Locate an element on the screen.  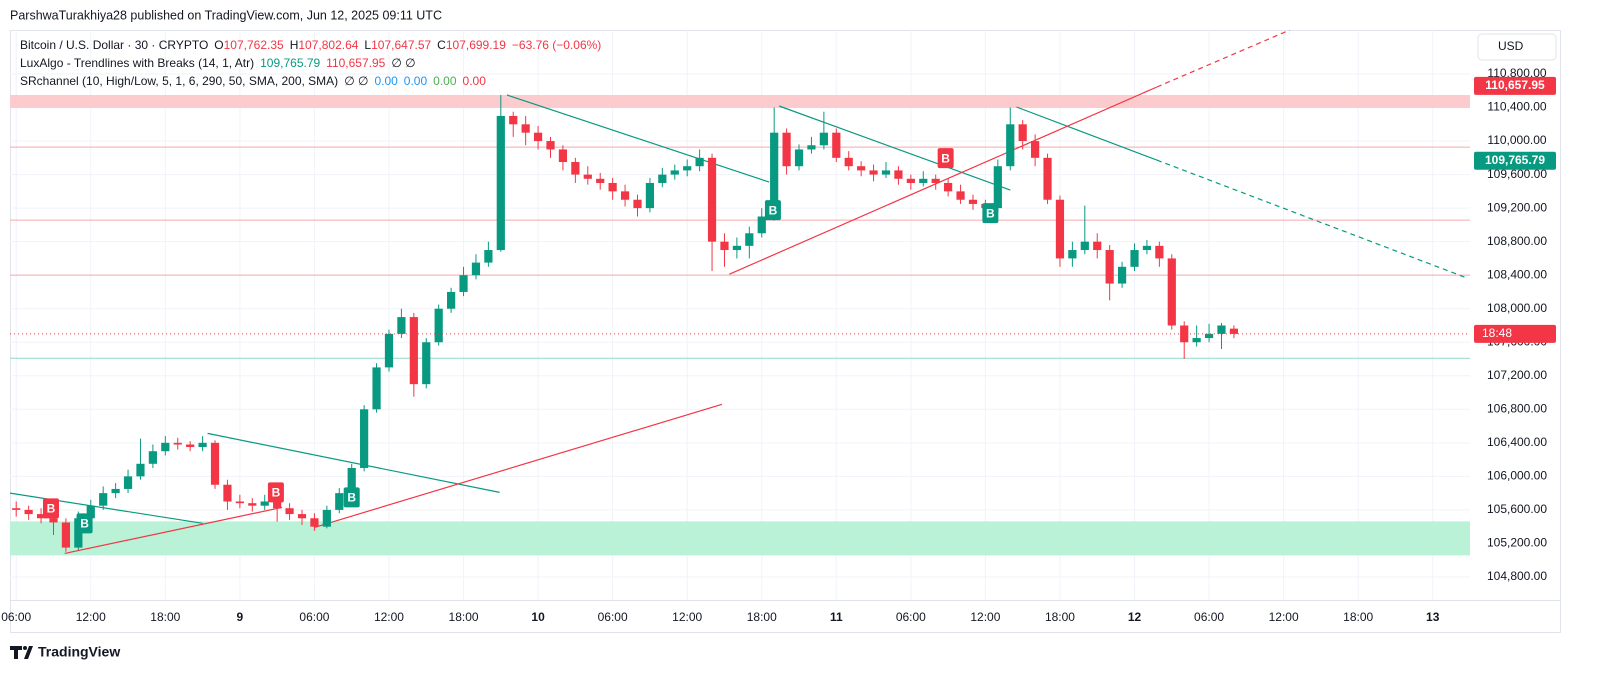
legend-item: 109,765.79 is located at coordinates (290, 63).